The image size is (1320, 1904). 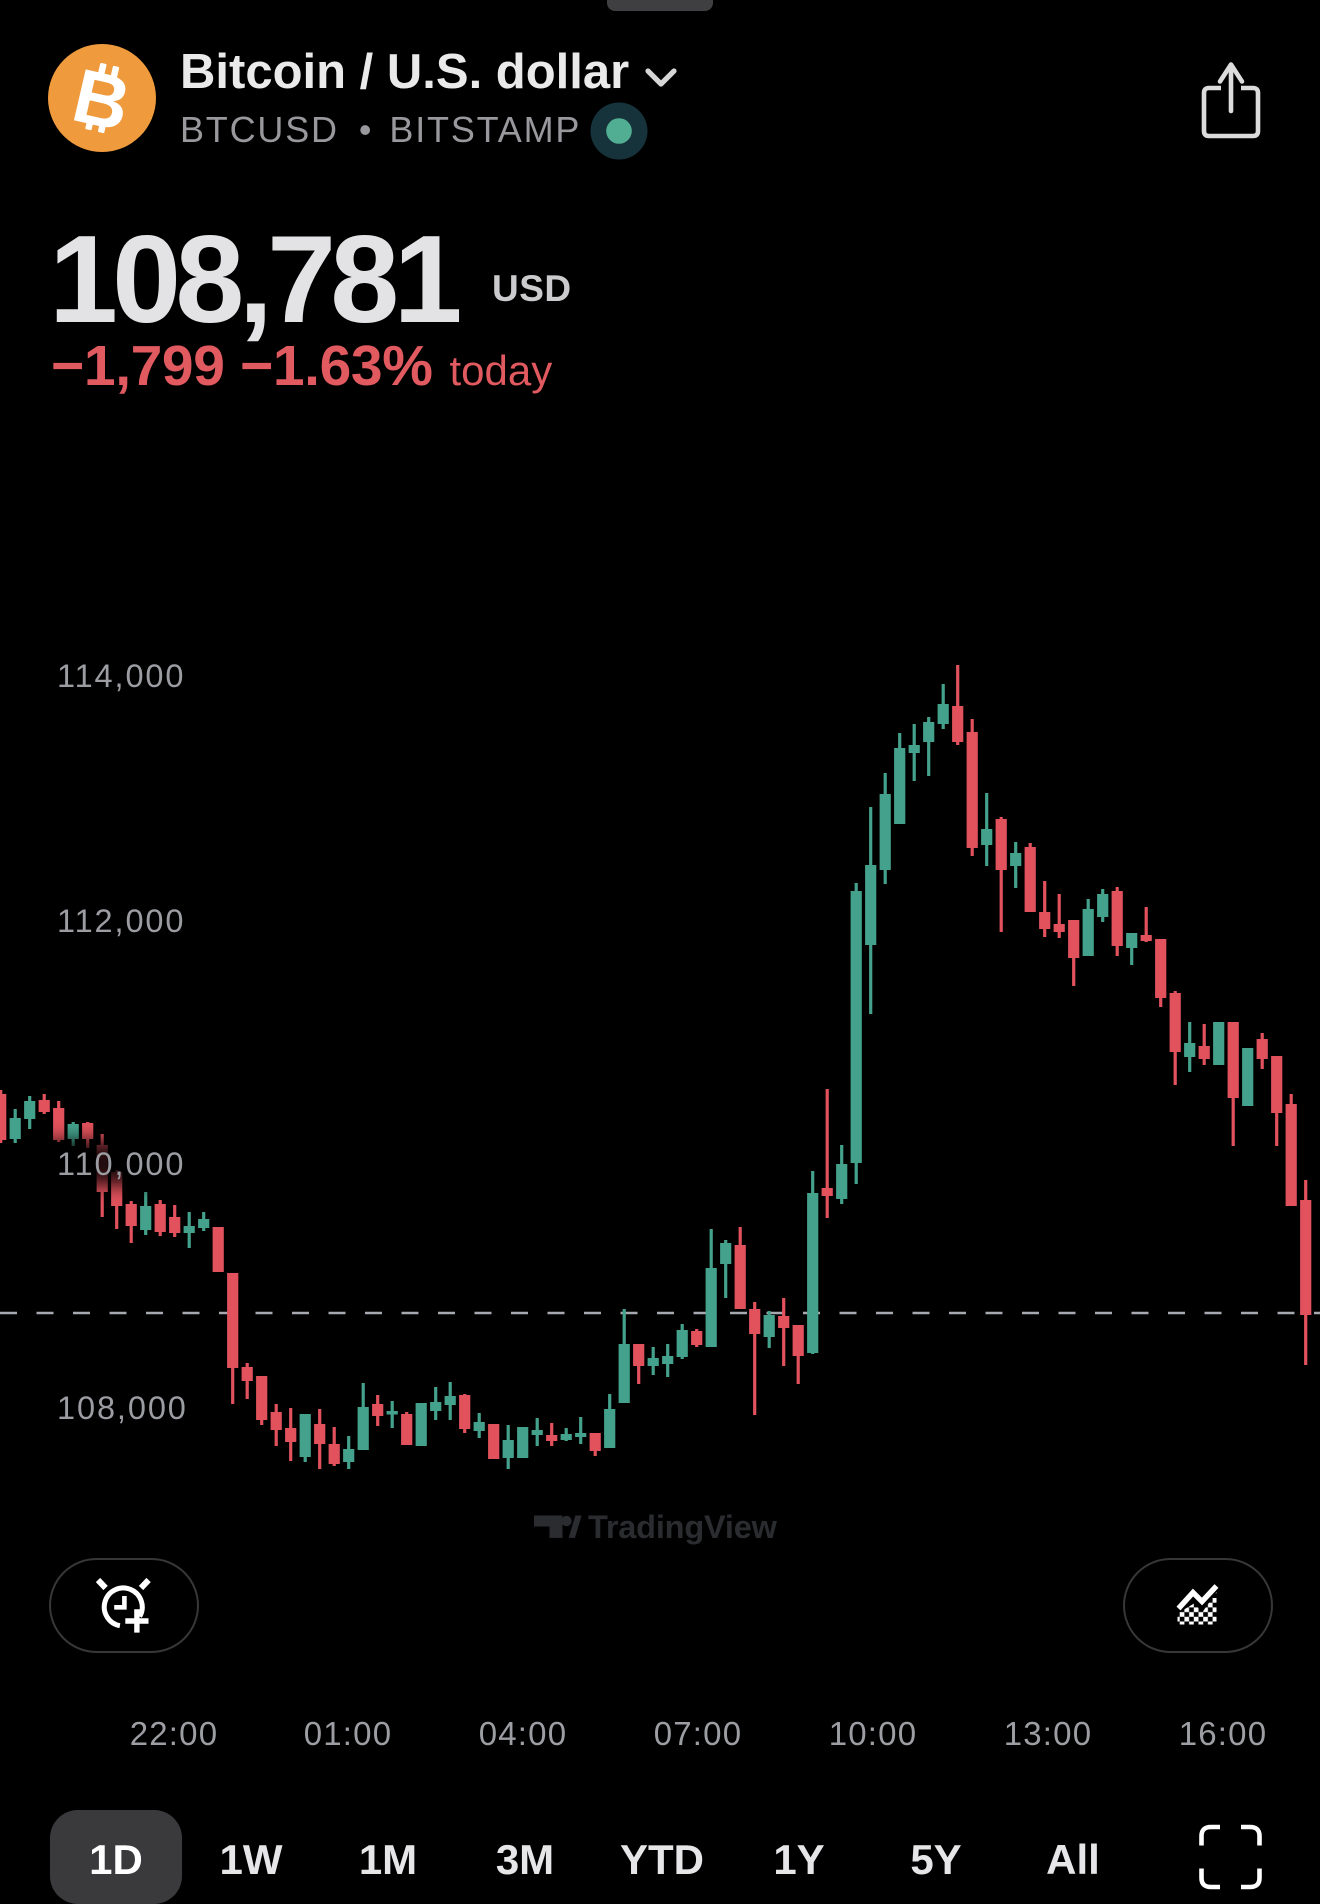 I want to click on svg-text: 112,000, so click(x=121, y=921).